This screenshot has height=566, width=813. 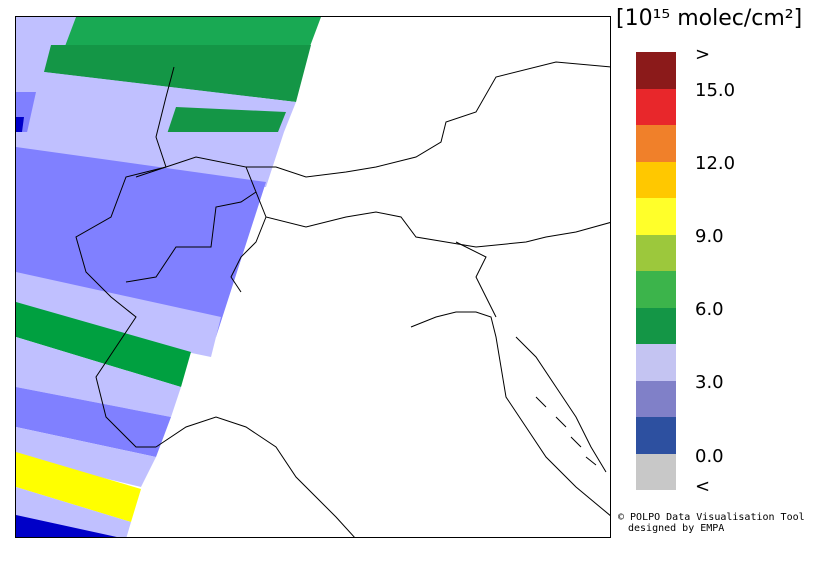 I want to click on legend-tick-max: >, so click(x=703, y=54).